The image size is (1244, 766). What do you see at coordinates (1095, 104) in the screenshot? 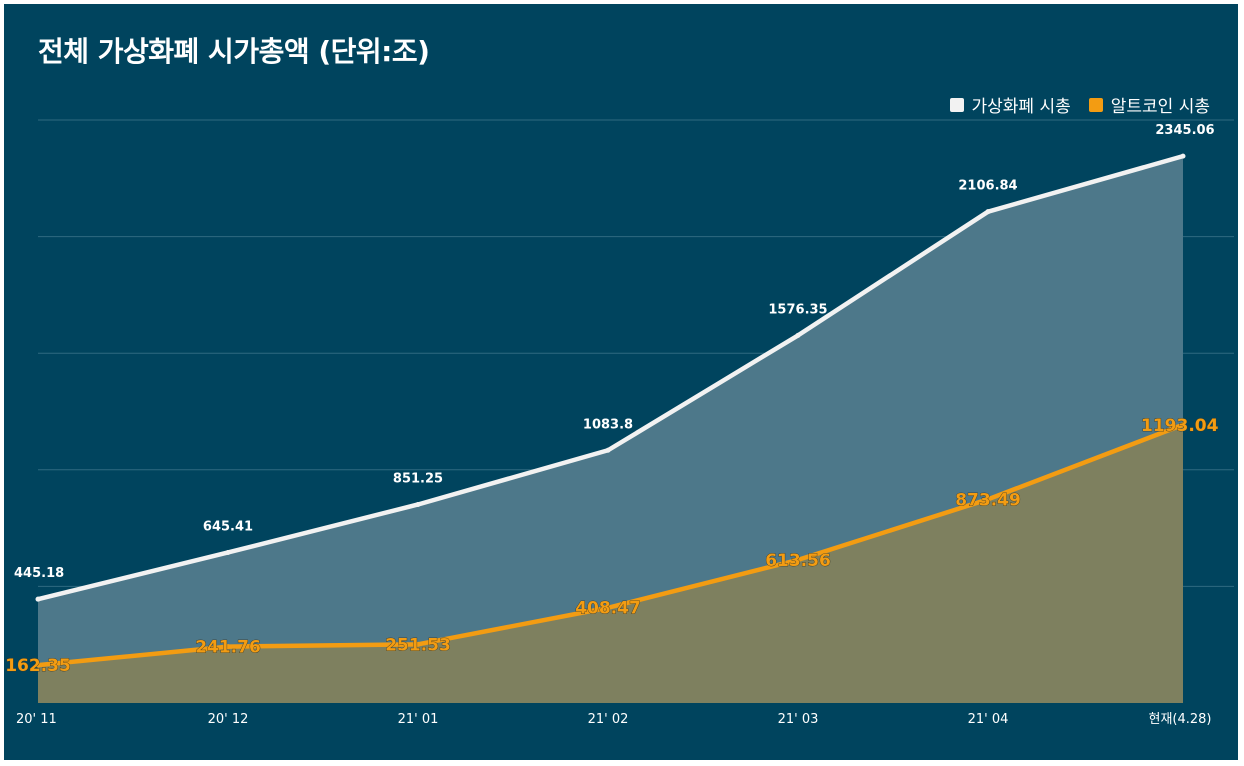
I see `legend-swatch-alt` at bounding box center [1095, 104].